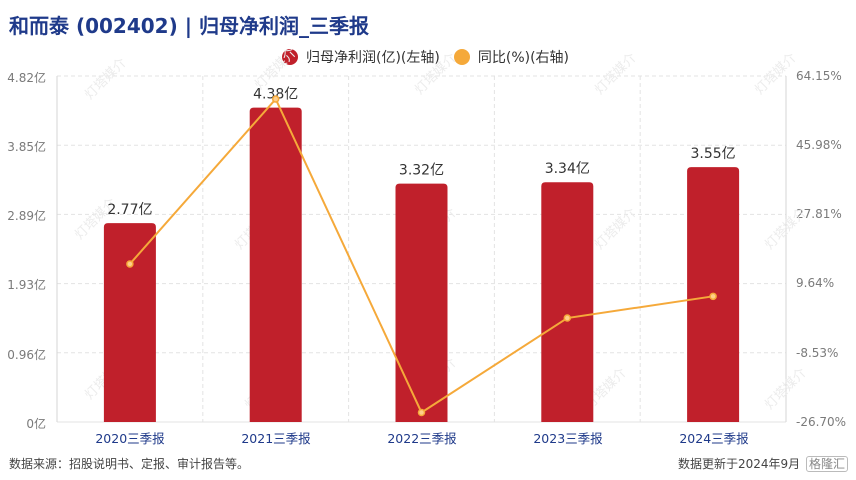  What do you see at coordinates (26, 78) in the screenshot?
I see `y-left-tick: 4.82亿` at bounding box center [26, 78].